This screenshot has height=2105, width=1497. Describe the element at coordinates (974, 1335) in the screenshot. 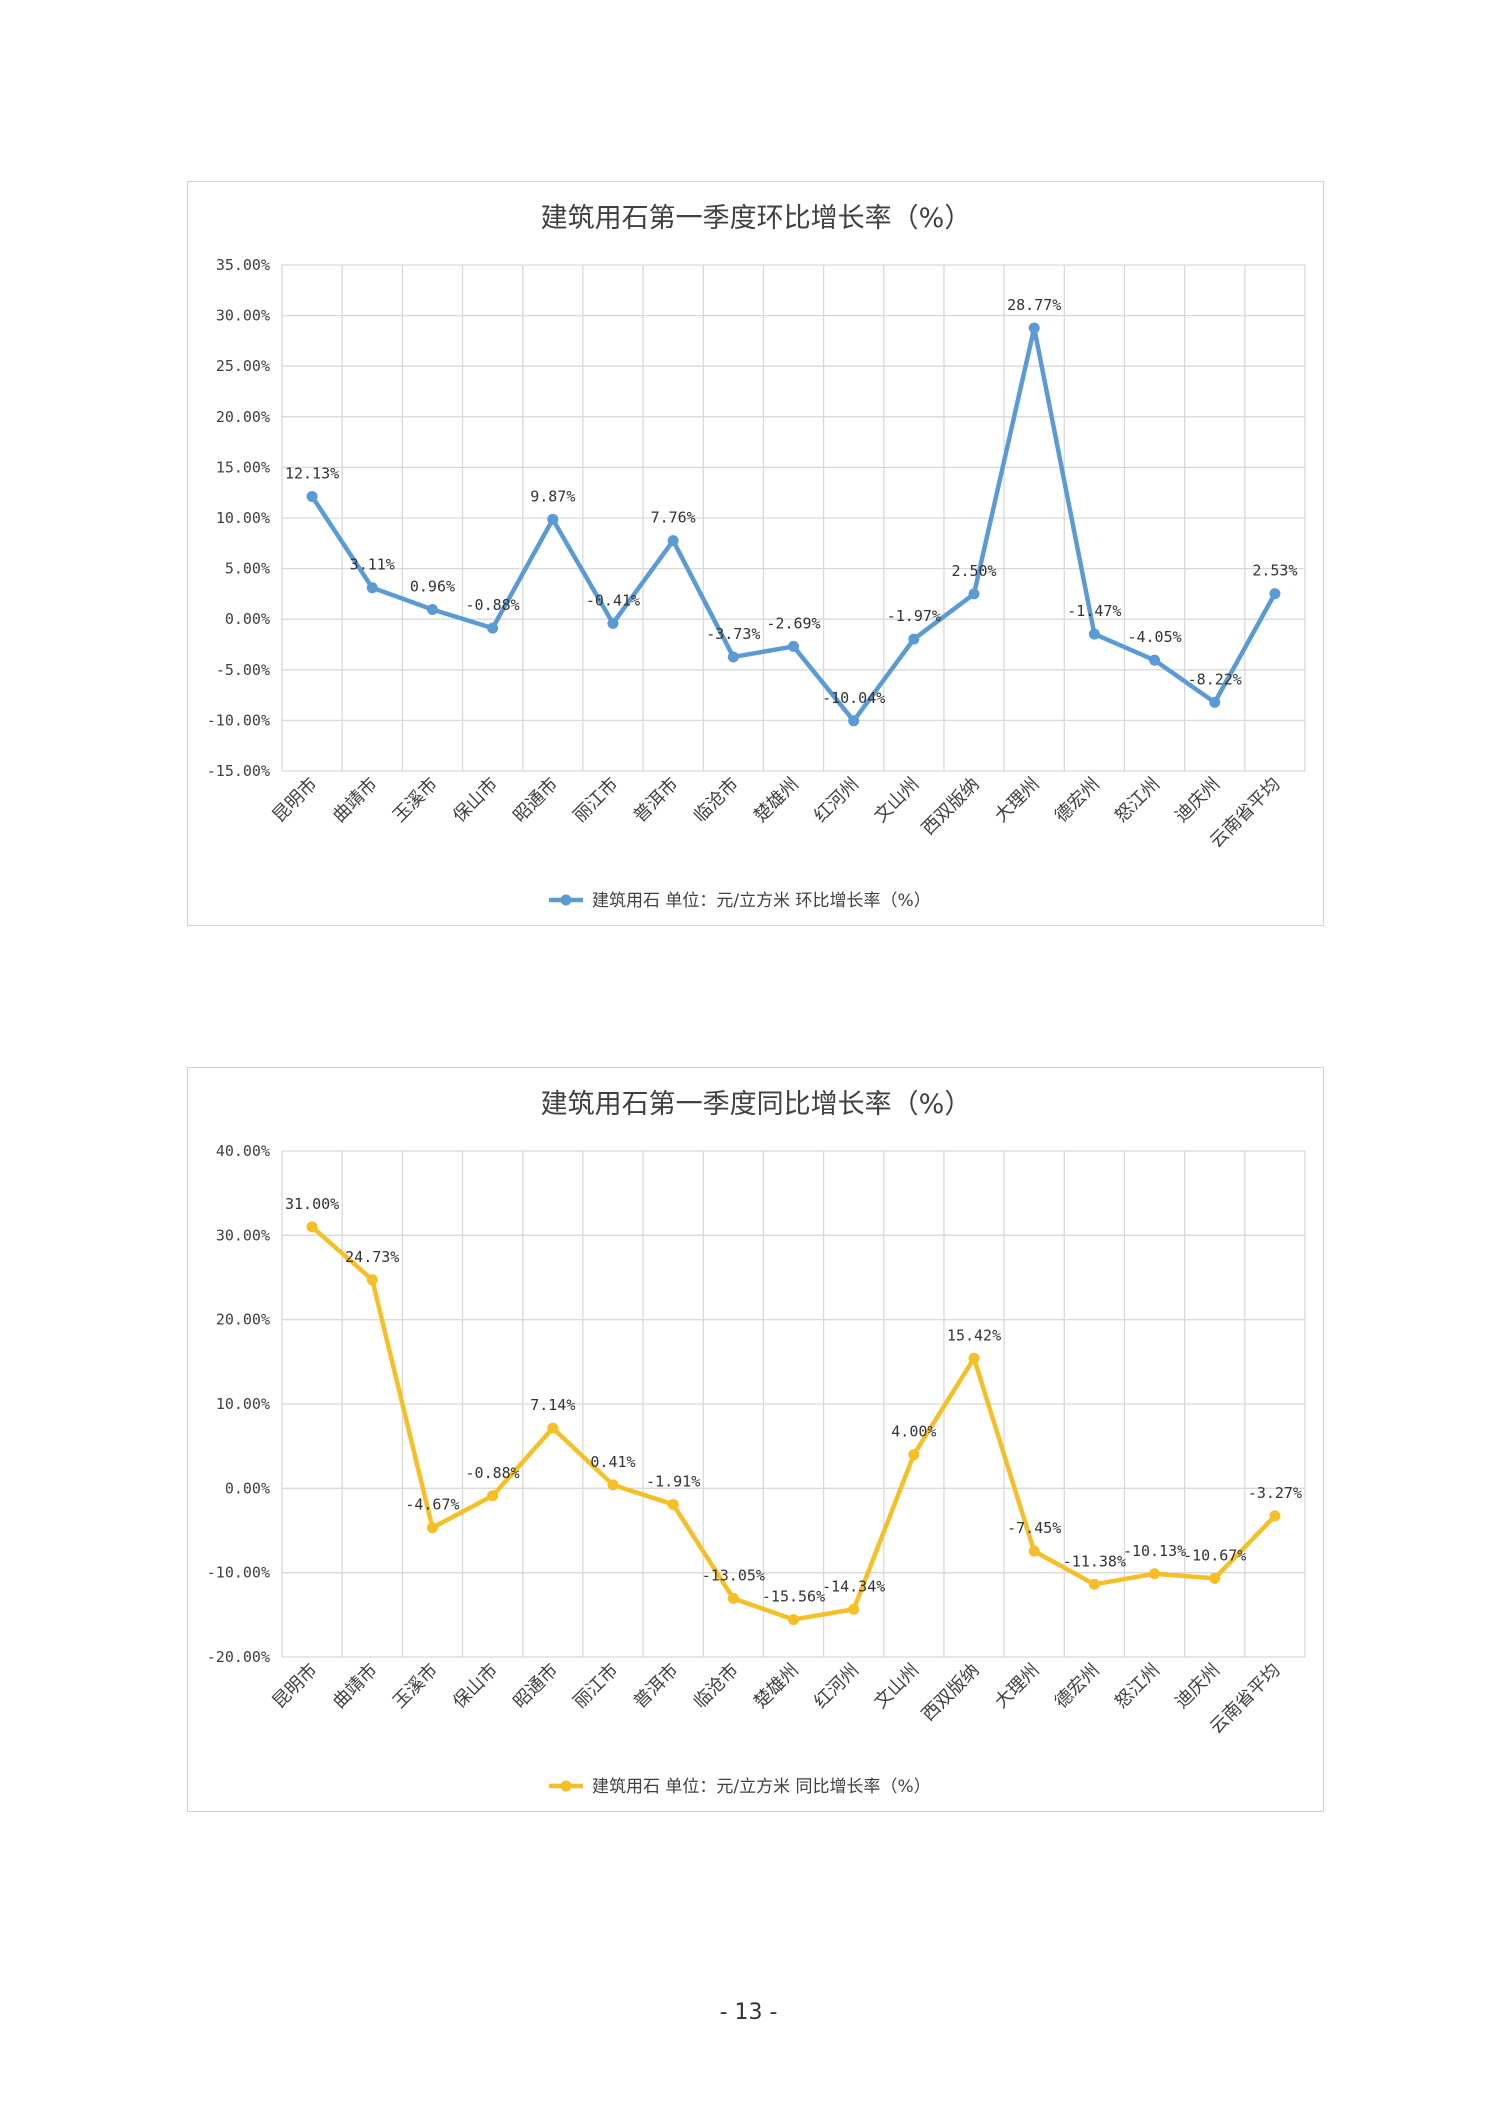

I see `data-label: 15.42%` at that location.